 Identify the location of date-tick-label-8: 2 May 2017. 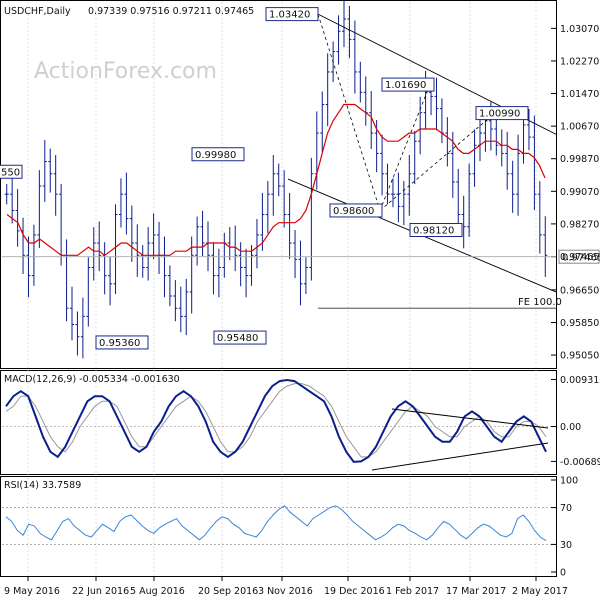
(540, 591).